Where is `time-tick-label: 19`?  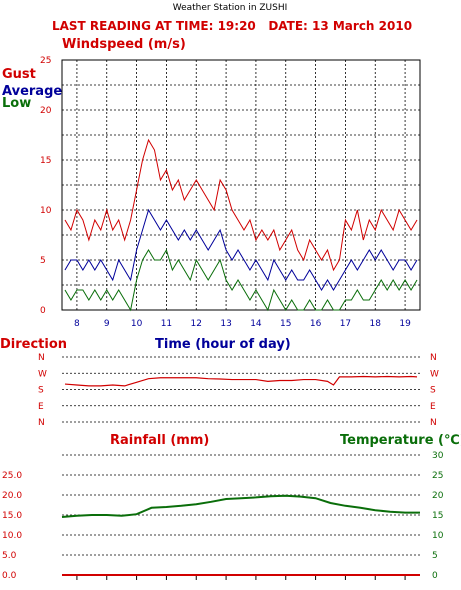
time-tick-label: 19 is located at coordinates (405, 324).